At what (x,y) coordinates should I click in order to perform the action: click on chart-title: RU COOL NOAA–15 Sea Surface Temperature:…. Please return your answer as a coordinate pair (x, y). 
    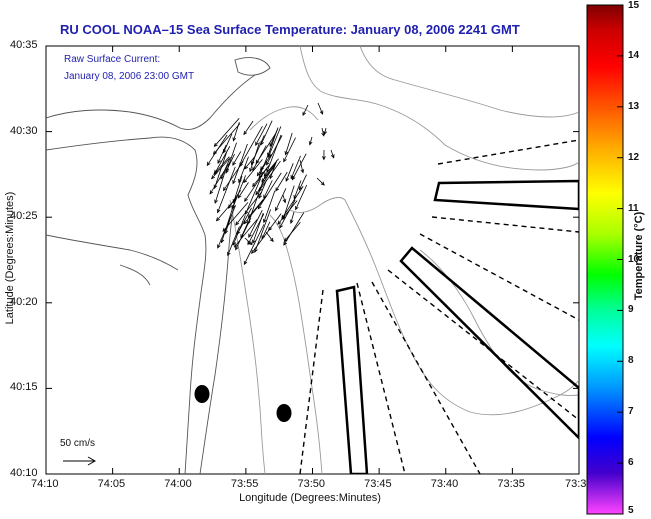
    Looking at the image, I should click on (290, 29).